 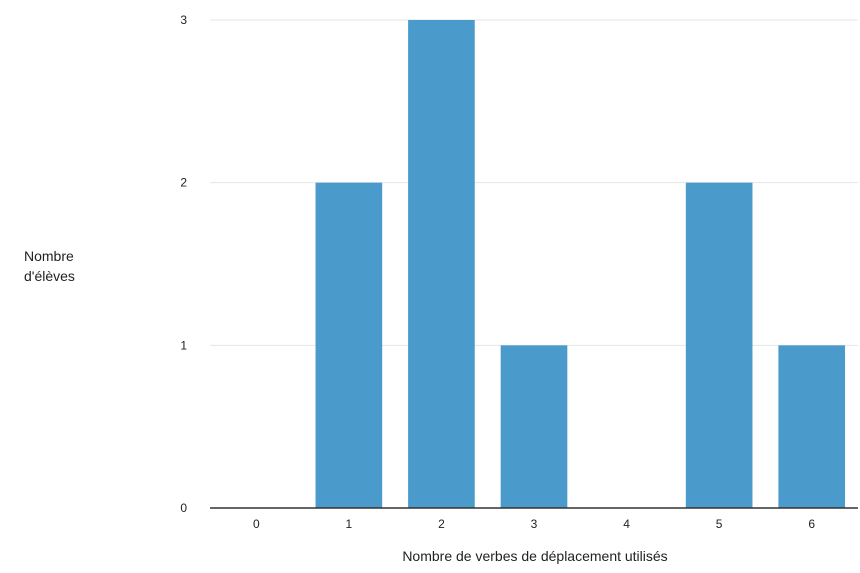 I want to click on x-tick-label: 0, so click(x=256, y=524).